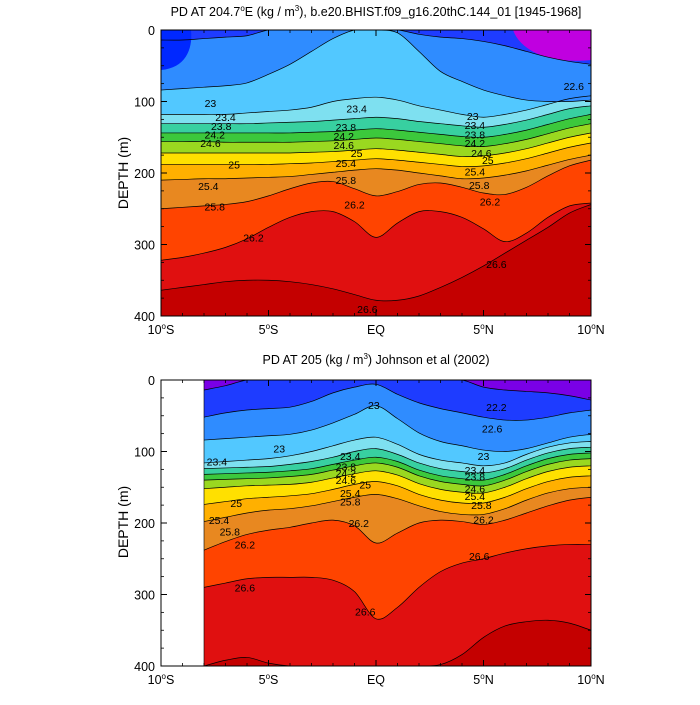  What do you see at coordinates (376, 680) in the screenshot?
I see `x-tick-label: EQ` at bounding box center [376, 680].